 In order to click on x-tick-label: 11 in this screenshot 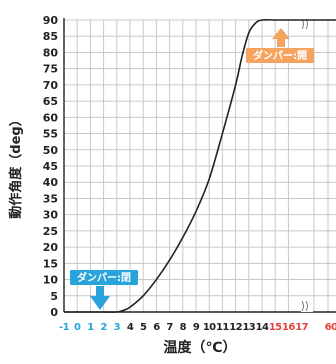, I will do `click(222, 327)`.